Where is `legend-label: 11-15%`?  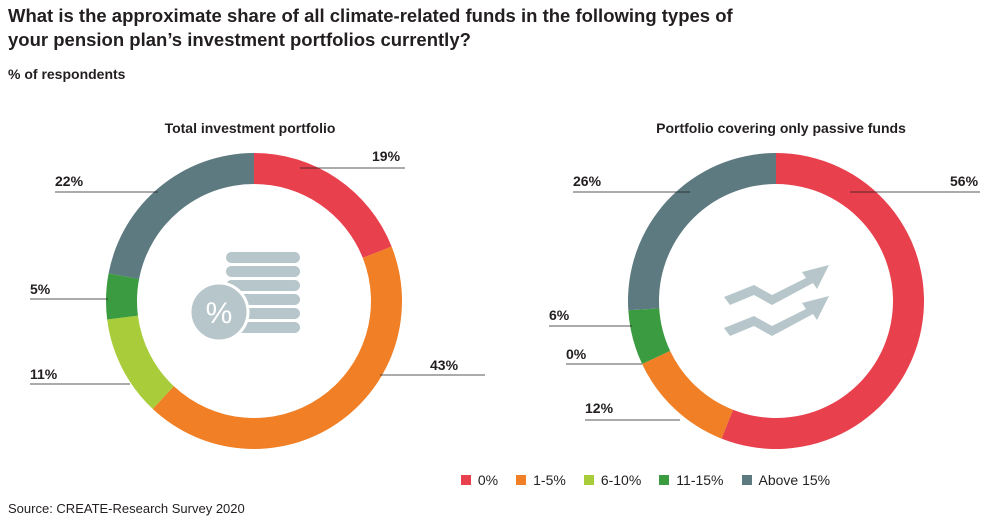
legend-label: 11-15% is located at coordinates (700, 480).